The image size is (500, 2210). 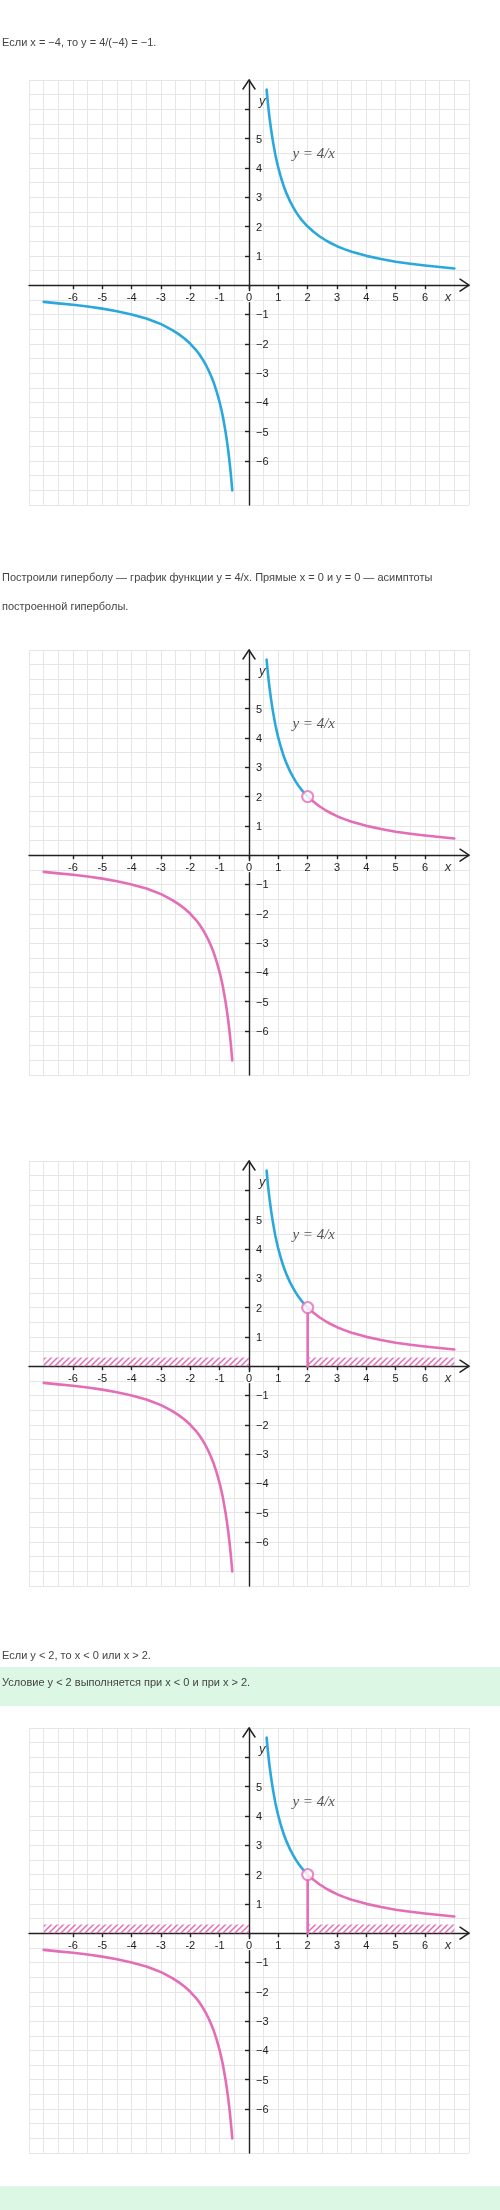 I want to click on chart-title: Если y < 2, то x < 0 или x > 2., so click(x=76, y=1655).